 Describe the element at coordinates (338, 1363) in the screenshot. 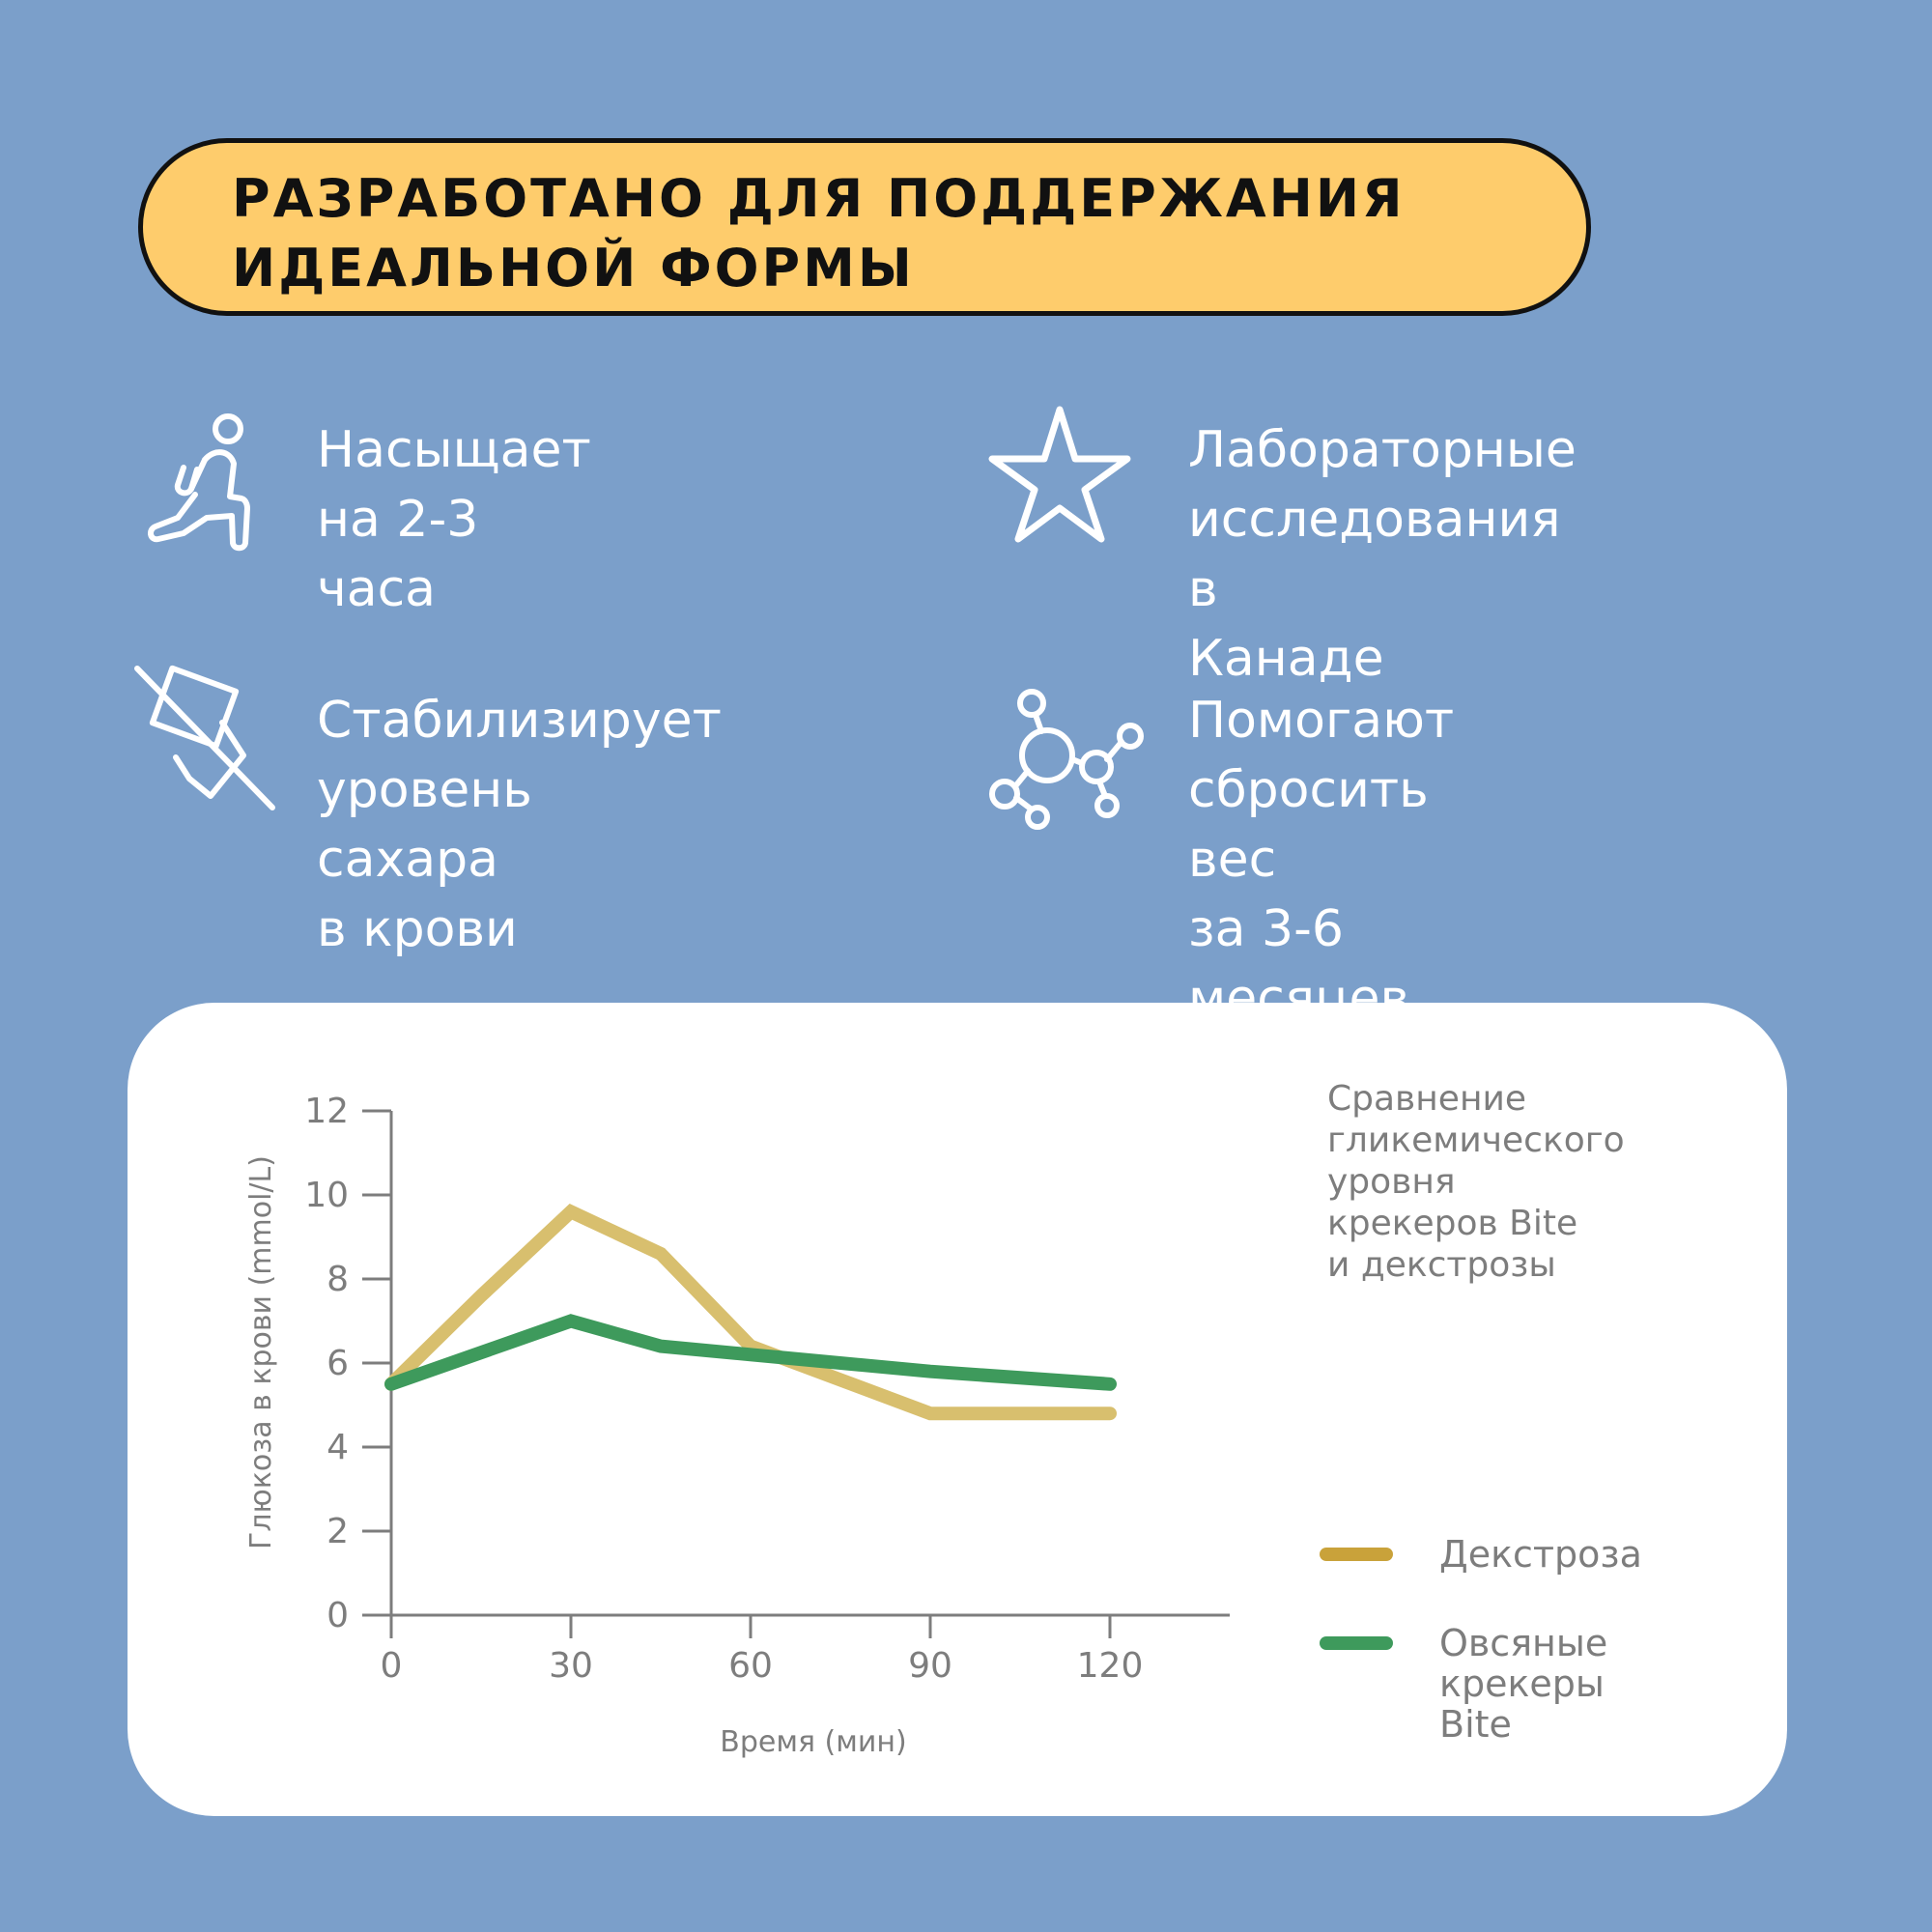

I see `y-tick-label: 6` at that location.